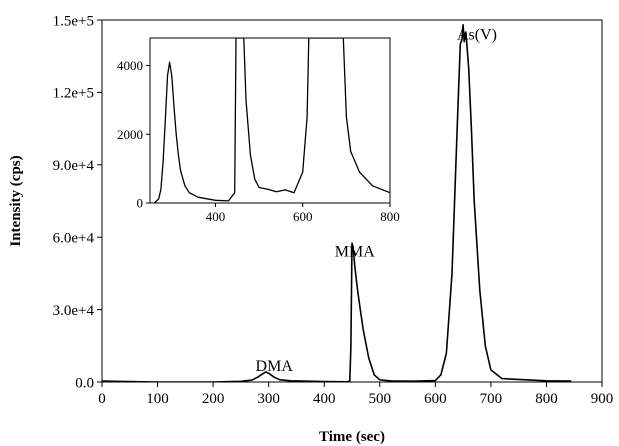  I want to click on x-tick-label: 200, so click(213, 399).